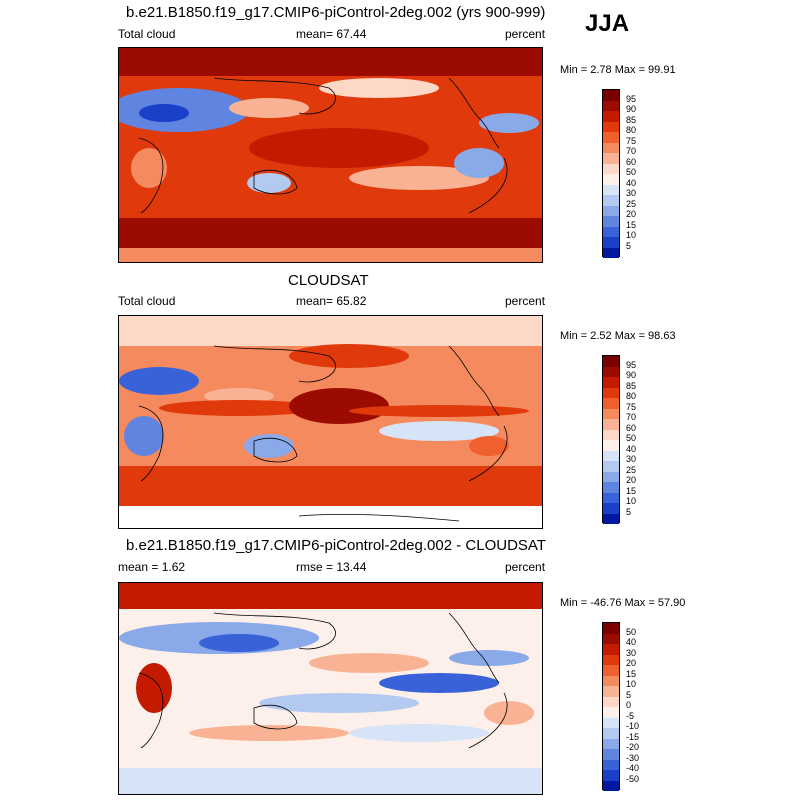 The height and width of the screenshot is (800, 800). I want to click on colorbar-tick-label: 70, so click(631, 151).